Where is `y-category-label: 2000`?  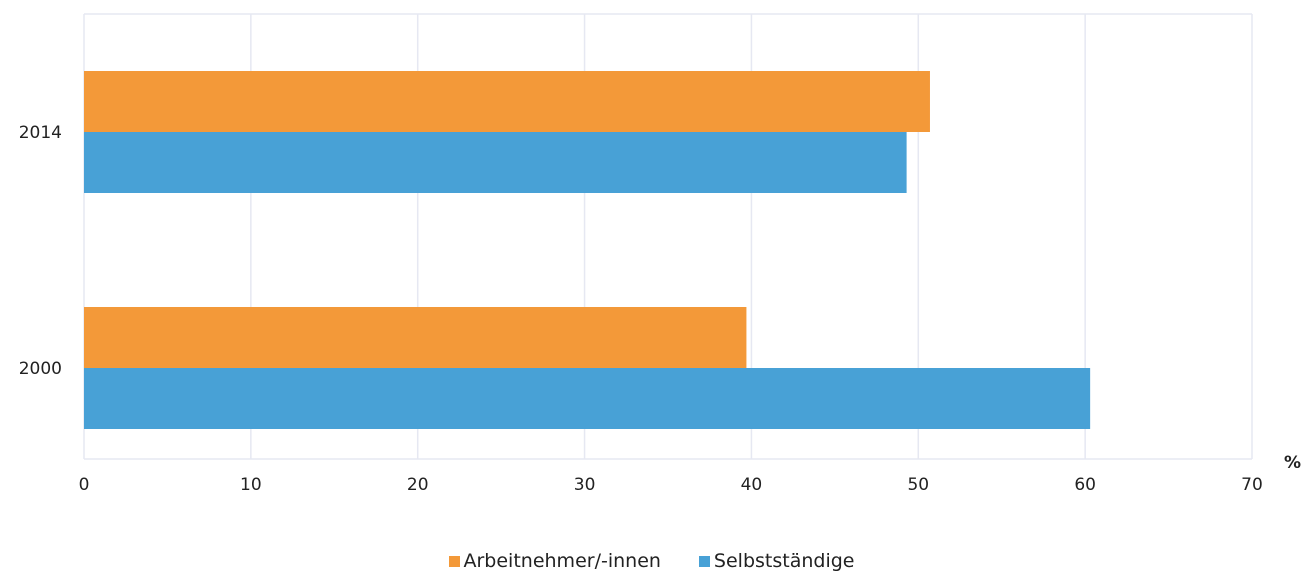
y-category-label: 2000 is located at coordinates (40, 369).